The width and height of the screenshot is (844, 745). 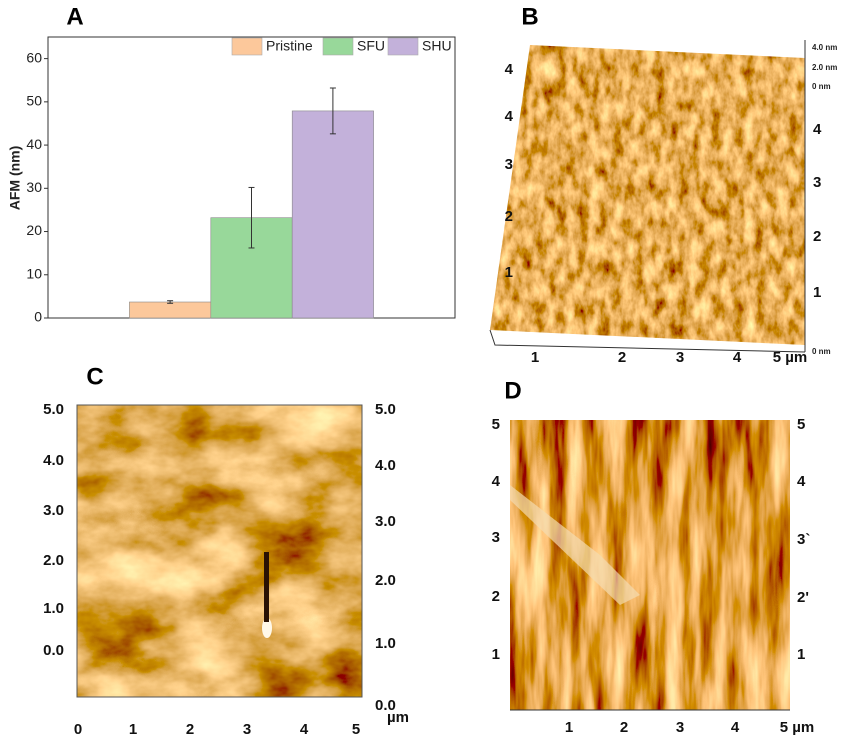 What do you see at coordinates (437, 46) in the screenshot?
I see `legend-label: SHU` at bounding box center [437, 46].